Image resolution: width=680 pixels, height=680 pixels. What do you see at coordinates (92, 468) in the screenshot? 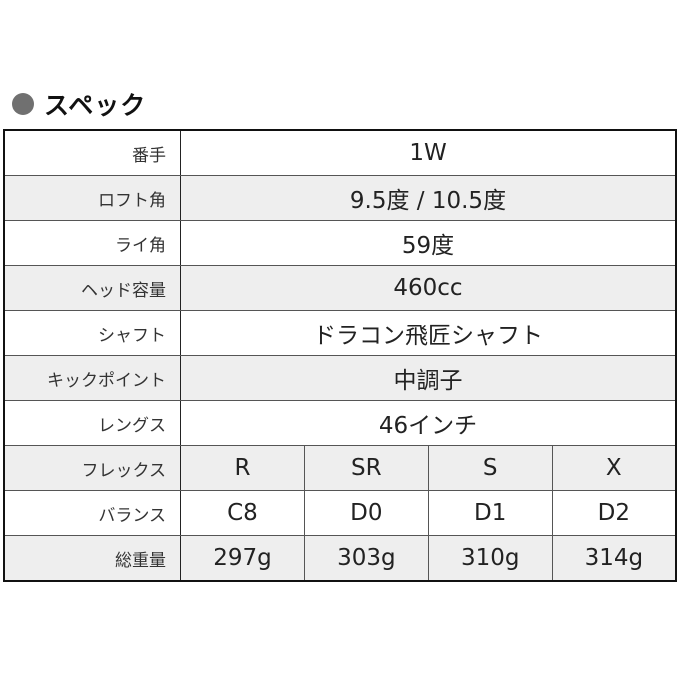
I see `row-label: フレックス` at bounding box center [92, 468].